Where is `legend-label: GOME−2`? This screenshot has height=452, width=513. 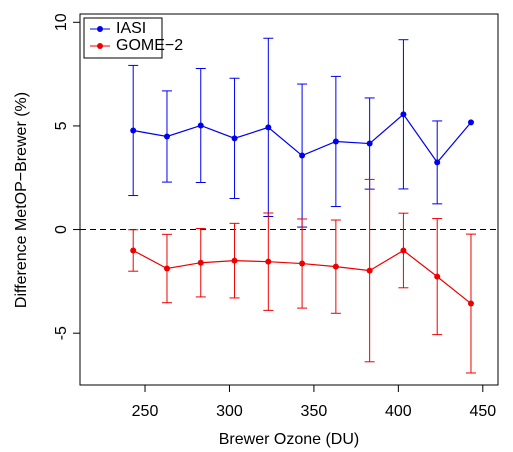
legend-label: GOME−2 is located at coordinates (149, 45).